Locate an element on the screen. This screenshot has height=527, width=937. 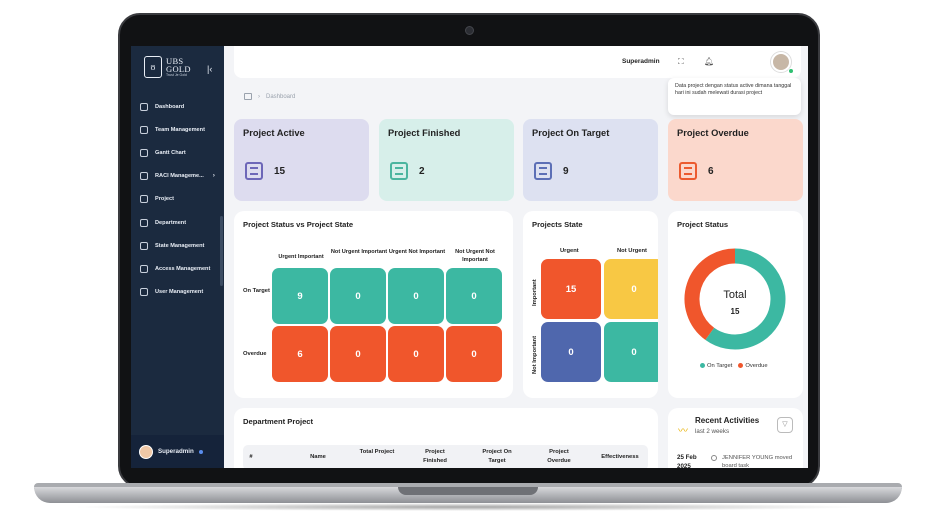
sidebar-item-label: Dashboard is located at coordinates (170, 106).